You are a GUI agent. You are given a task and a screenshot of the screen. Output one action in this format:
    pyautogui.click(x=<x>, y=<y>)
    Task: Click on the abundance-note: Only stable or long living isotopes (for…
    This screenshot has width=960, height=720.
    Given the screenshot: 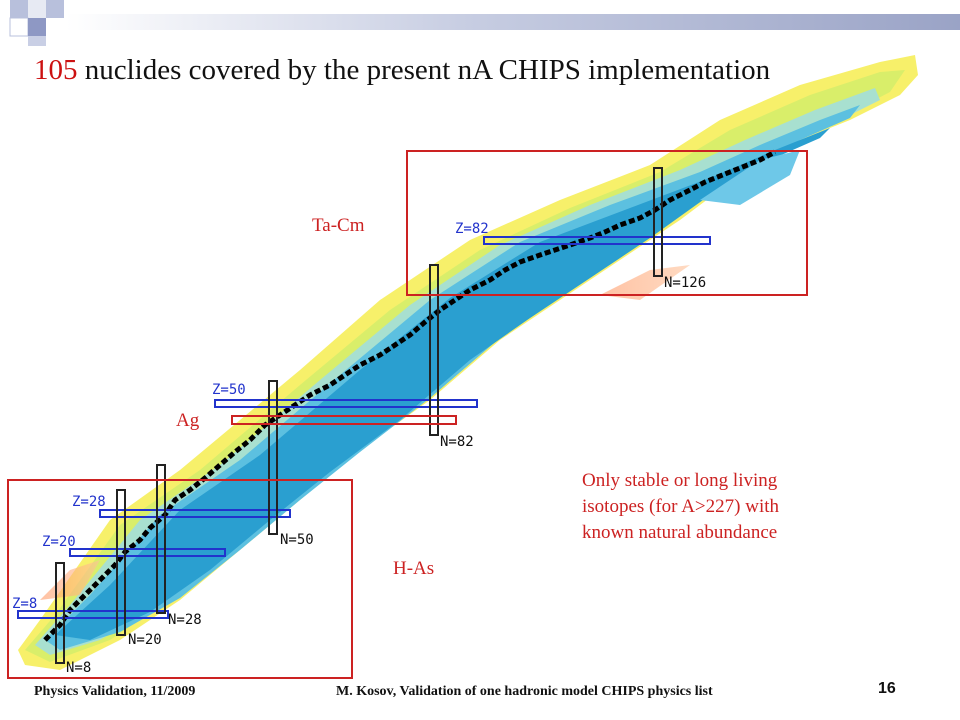 What is the action you would take?
    pyautogui.click(x=680, y=507)
    